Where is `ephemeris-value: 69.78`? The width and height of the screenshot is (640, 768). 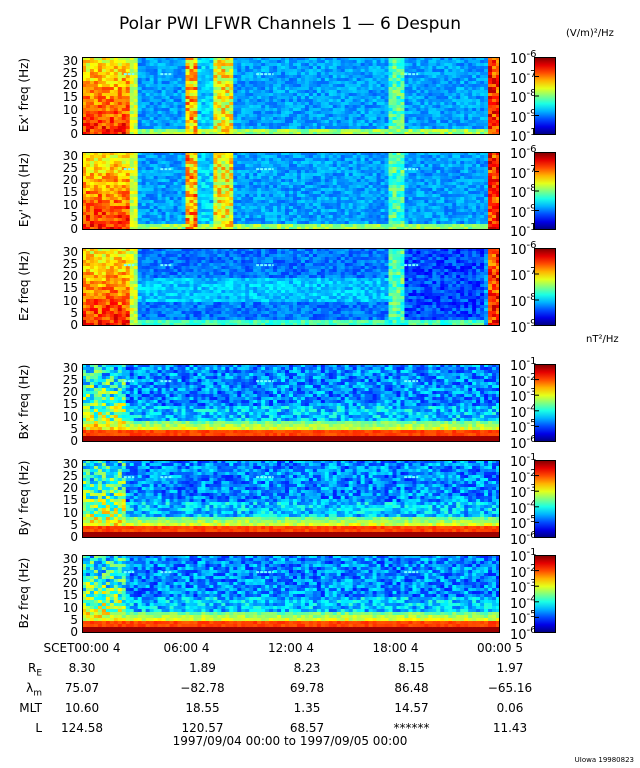 ephemeris-value: 69.78 is located at coordinates (307, 688).